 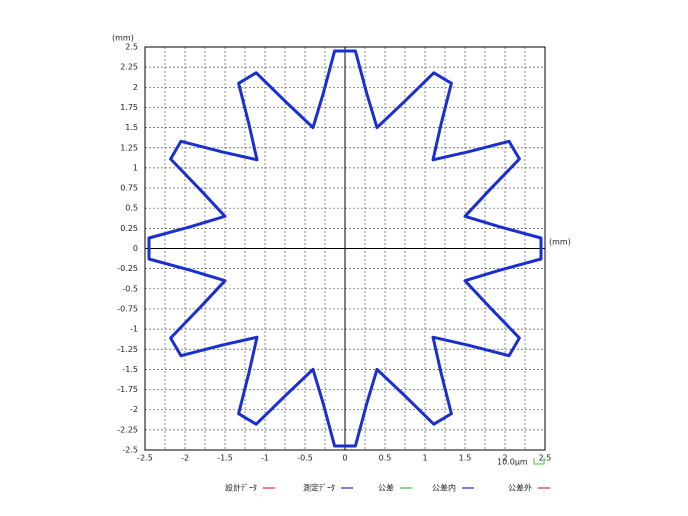 I want to click on y-tick-label: -1, so click(x=134, y=329).